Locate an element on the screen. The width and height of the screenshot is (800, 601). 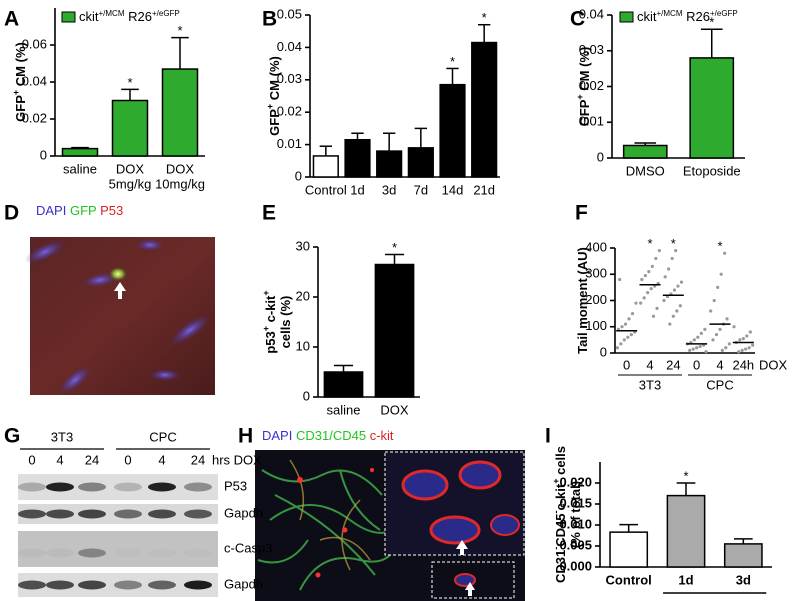
y-tick-label: 300 is located at coordinates (596, 273).